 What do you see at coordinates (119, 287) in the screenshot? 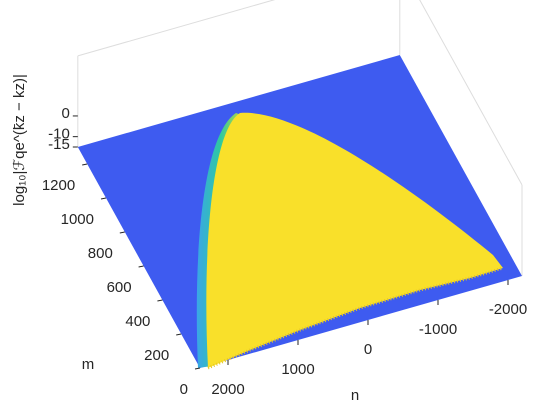
I see `y-tick-label: 600` at bounding box center [119, 287].